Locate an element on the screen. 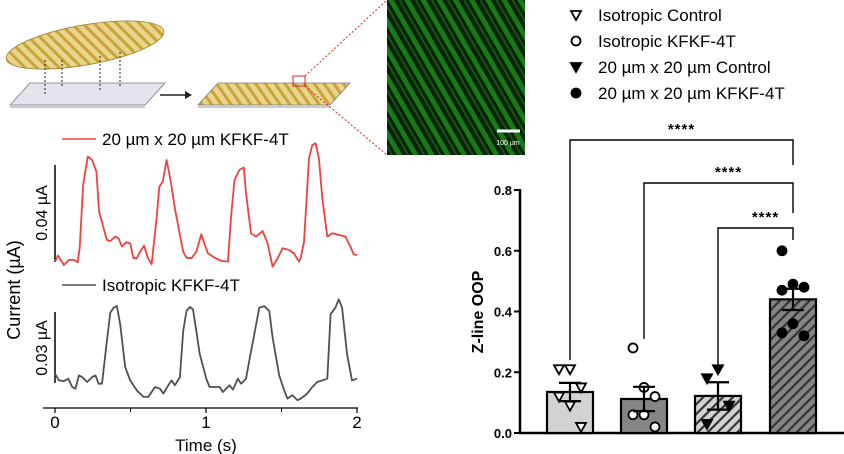 This screenshot has width=844, height=454. trace-y-axis-label: Current (µA) is located at coordinates (14, 289).